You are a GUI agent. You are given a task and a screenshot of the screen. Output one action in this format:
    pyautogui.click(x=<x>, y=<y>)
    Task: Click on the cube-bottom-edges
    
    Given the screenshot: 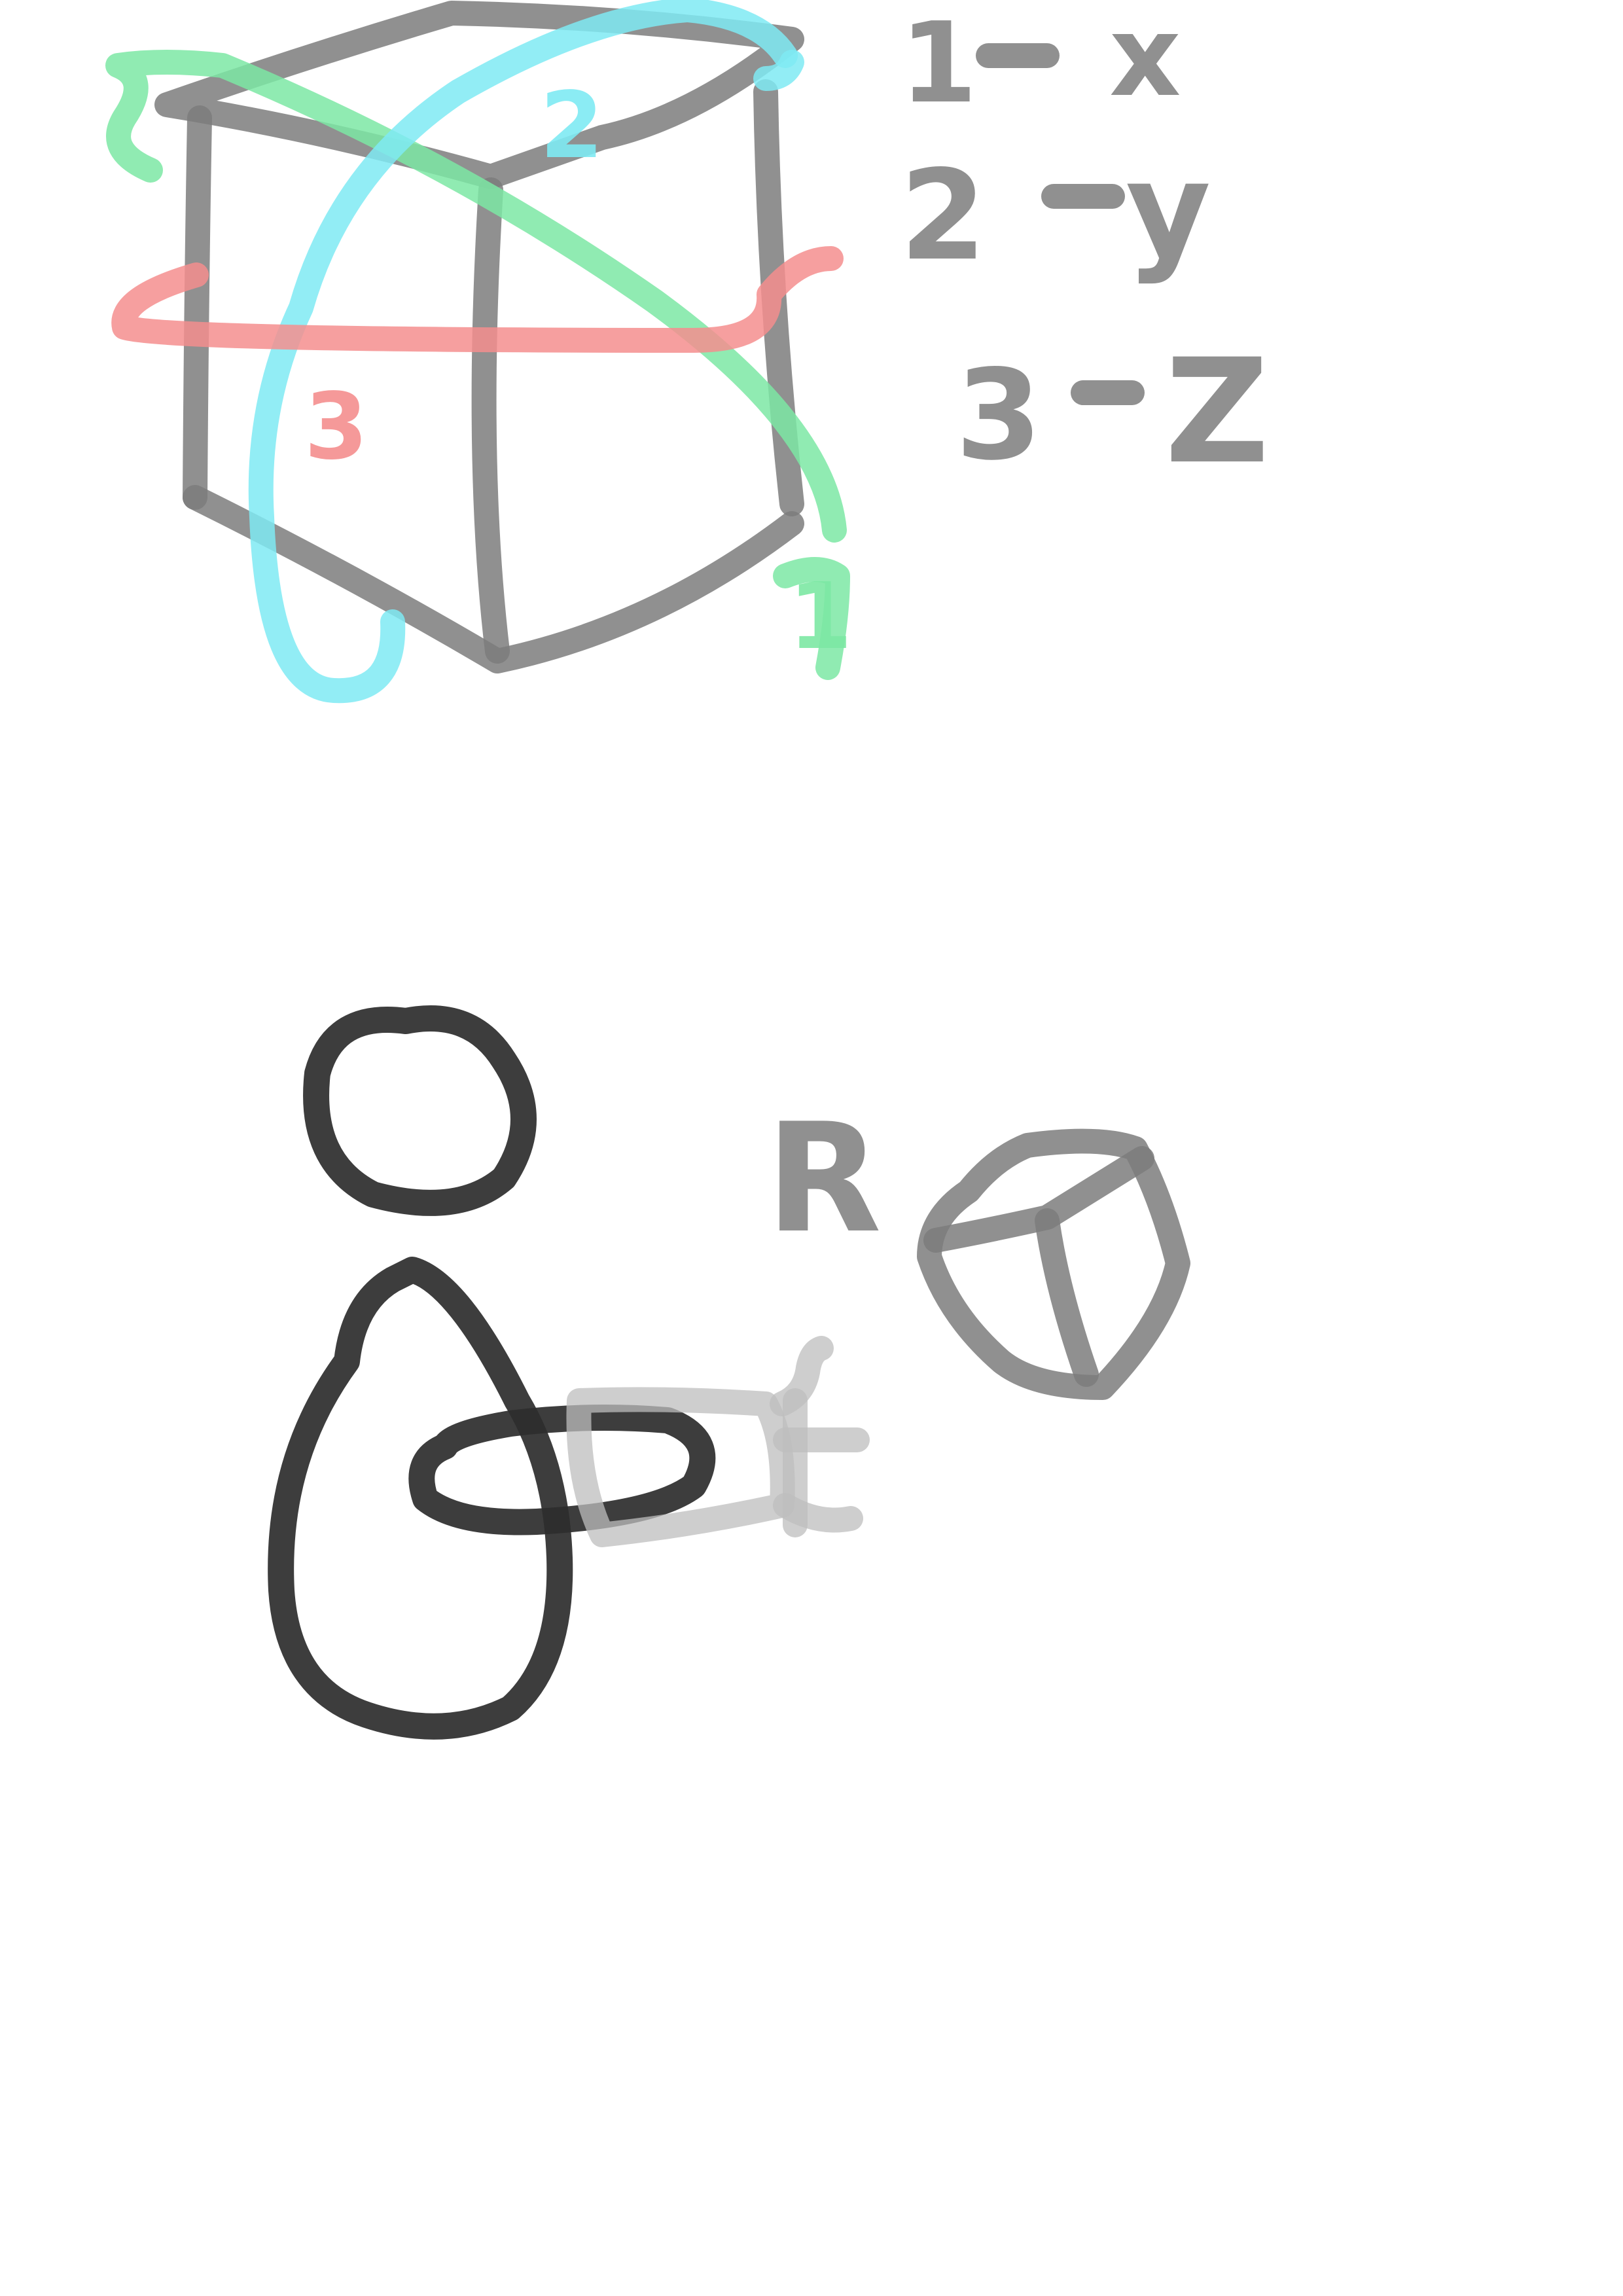 What is the action you would take?
    pyautogui.click(x=494, y=579)
    